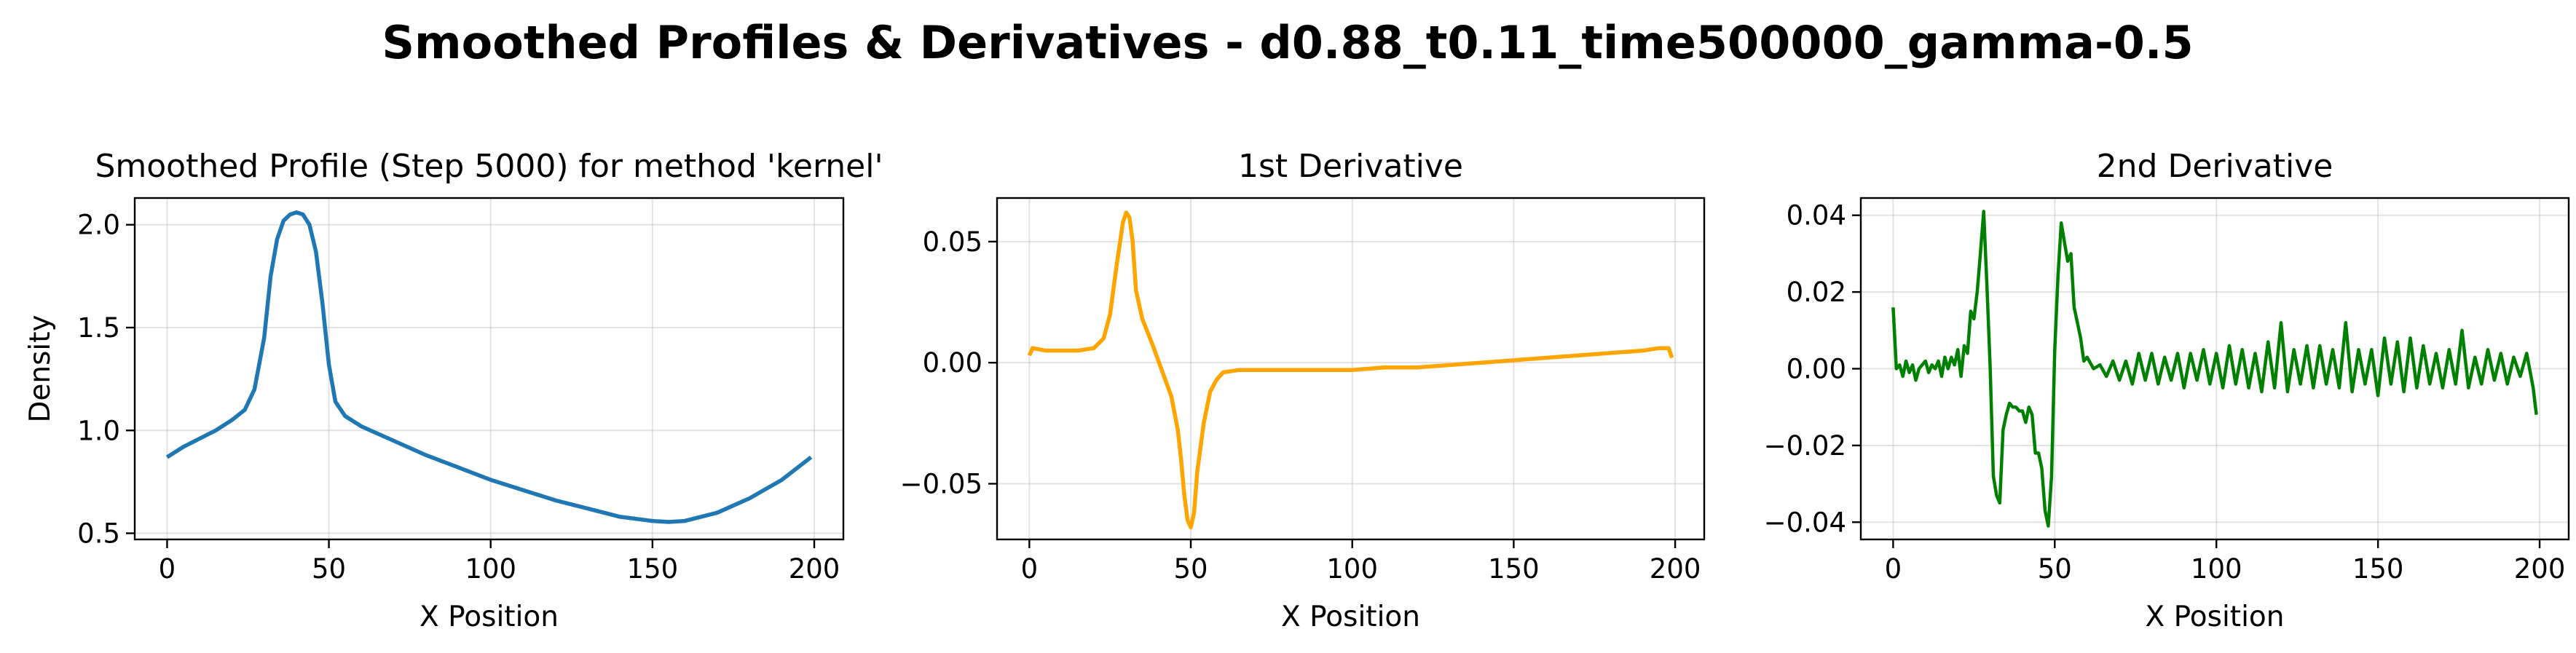 The height and width of the screenshot is (653, 2576). Describe the element at coordinates (2215, 617) in the screenshot. I see `x-axis-label-second-derivative: X Position` at that location.